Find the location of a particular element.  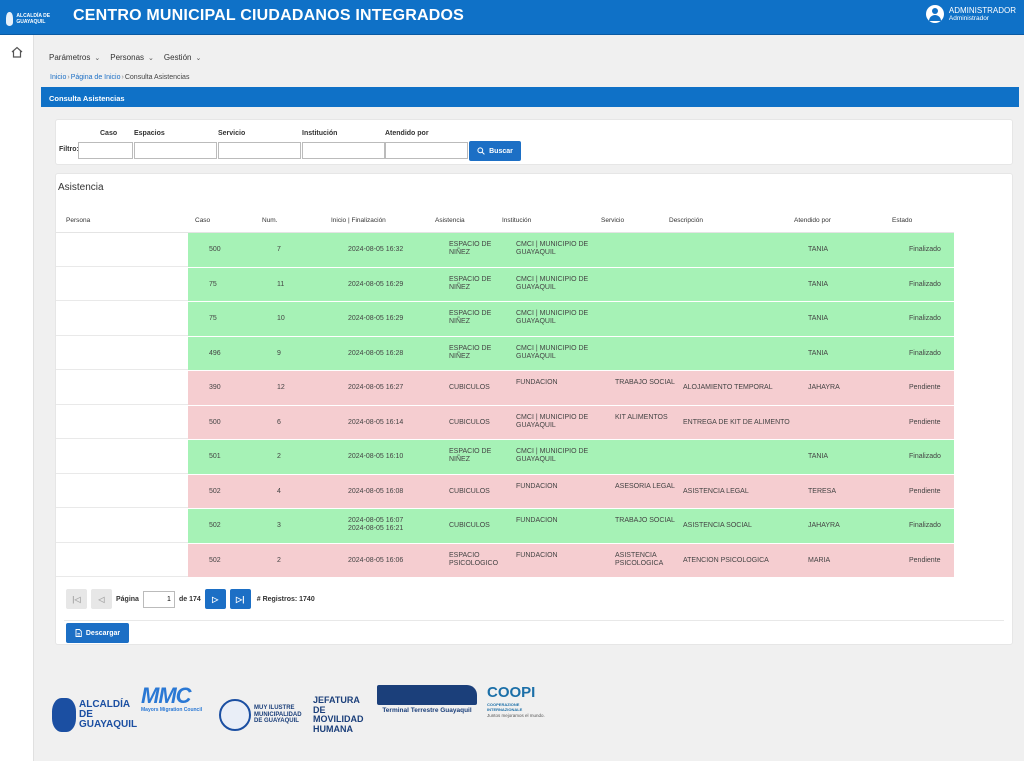

caso-cell: 501 is located at coordinates (215, 456).